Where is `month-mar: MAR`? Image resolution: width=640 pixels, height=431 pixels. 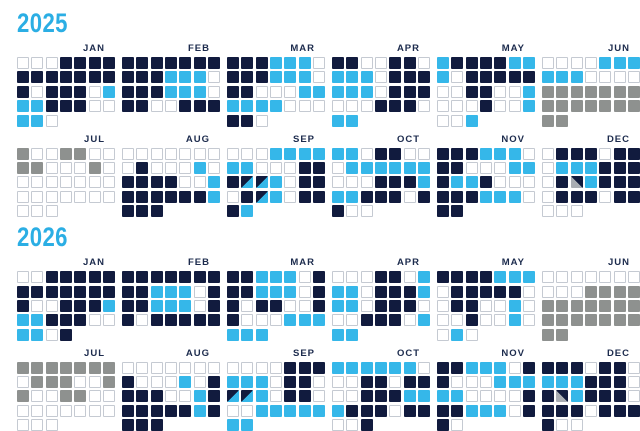 month-mar: MAR is located at coordinates (276, 299).